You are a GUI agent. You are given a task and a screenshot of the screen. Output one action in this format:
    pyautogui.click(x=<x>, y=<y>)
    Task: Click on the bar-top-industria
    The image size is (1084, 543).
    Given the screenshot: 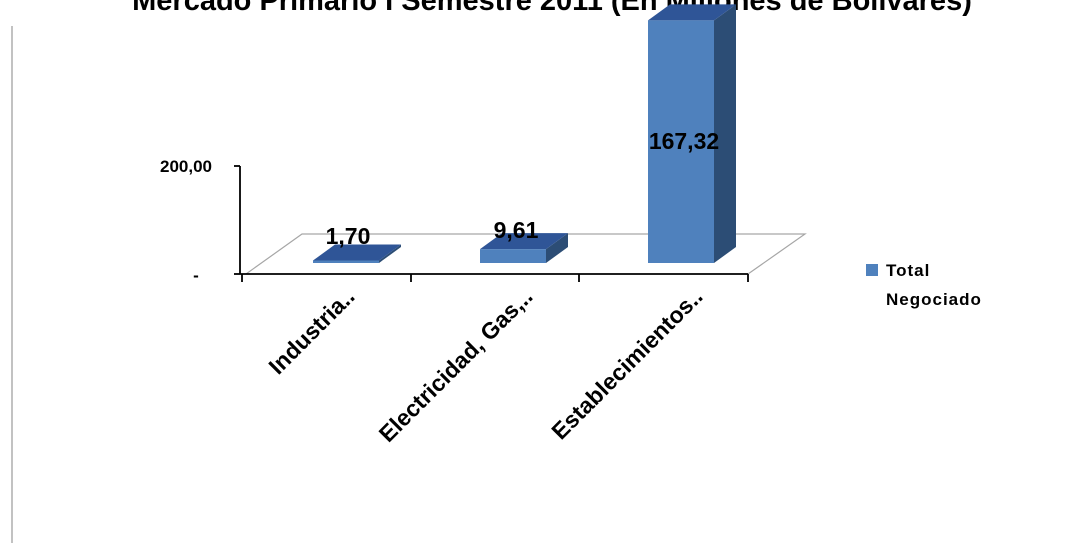 What is the action you would take?
    pyautogui.click(x=357, y=252)
    